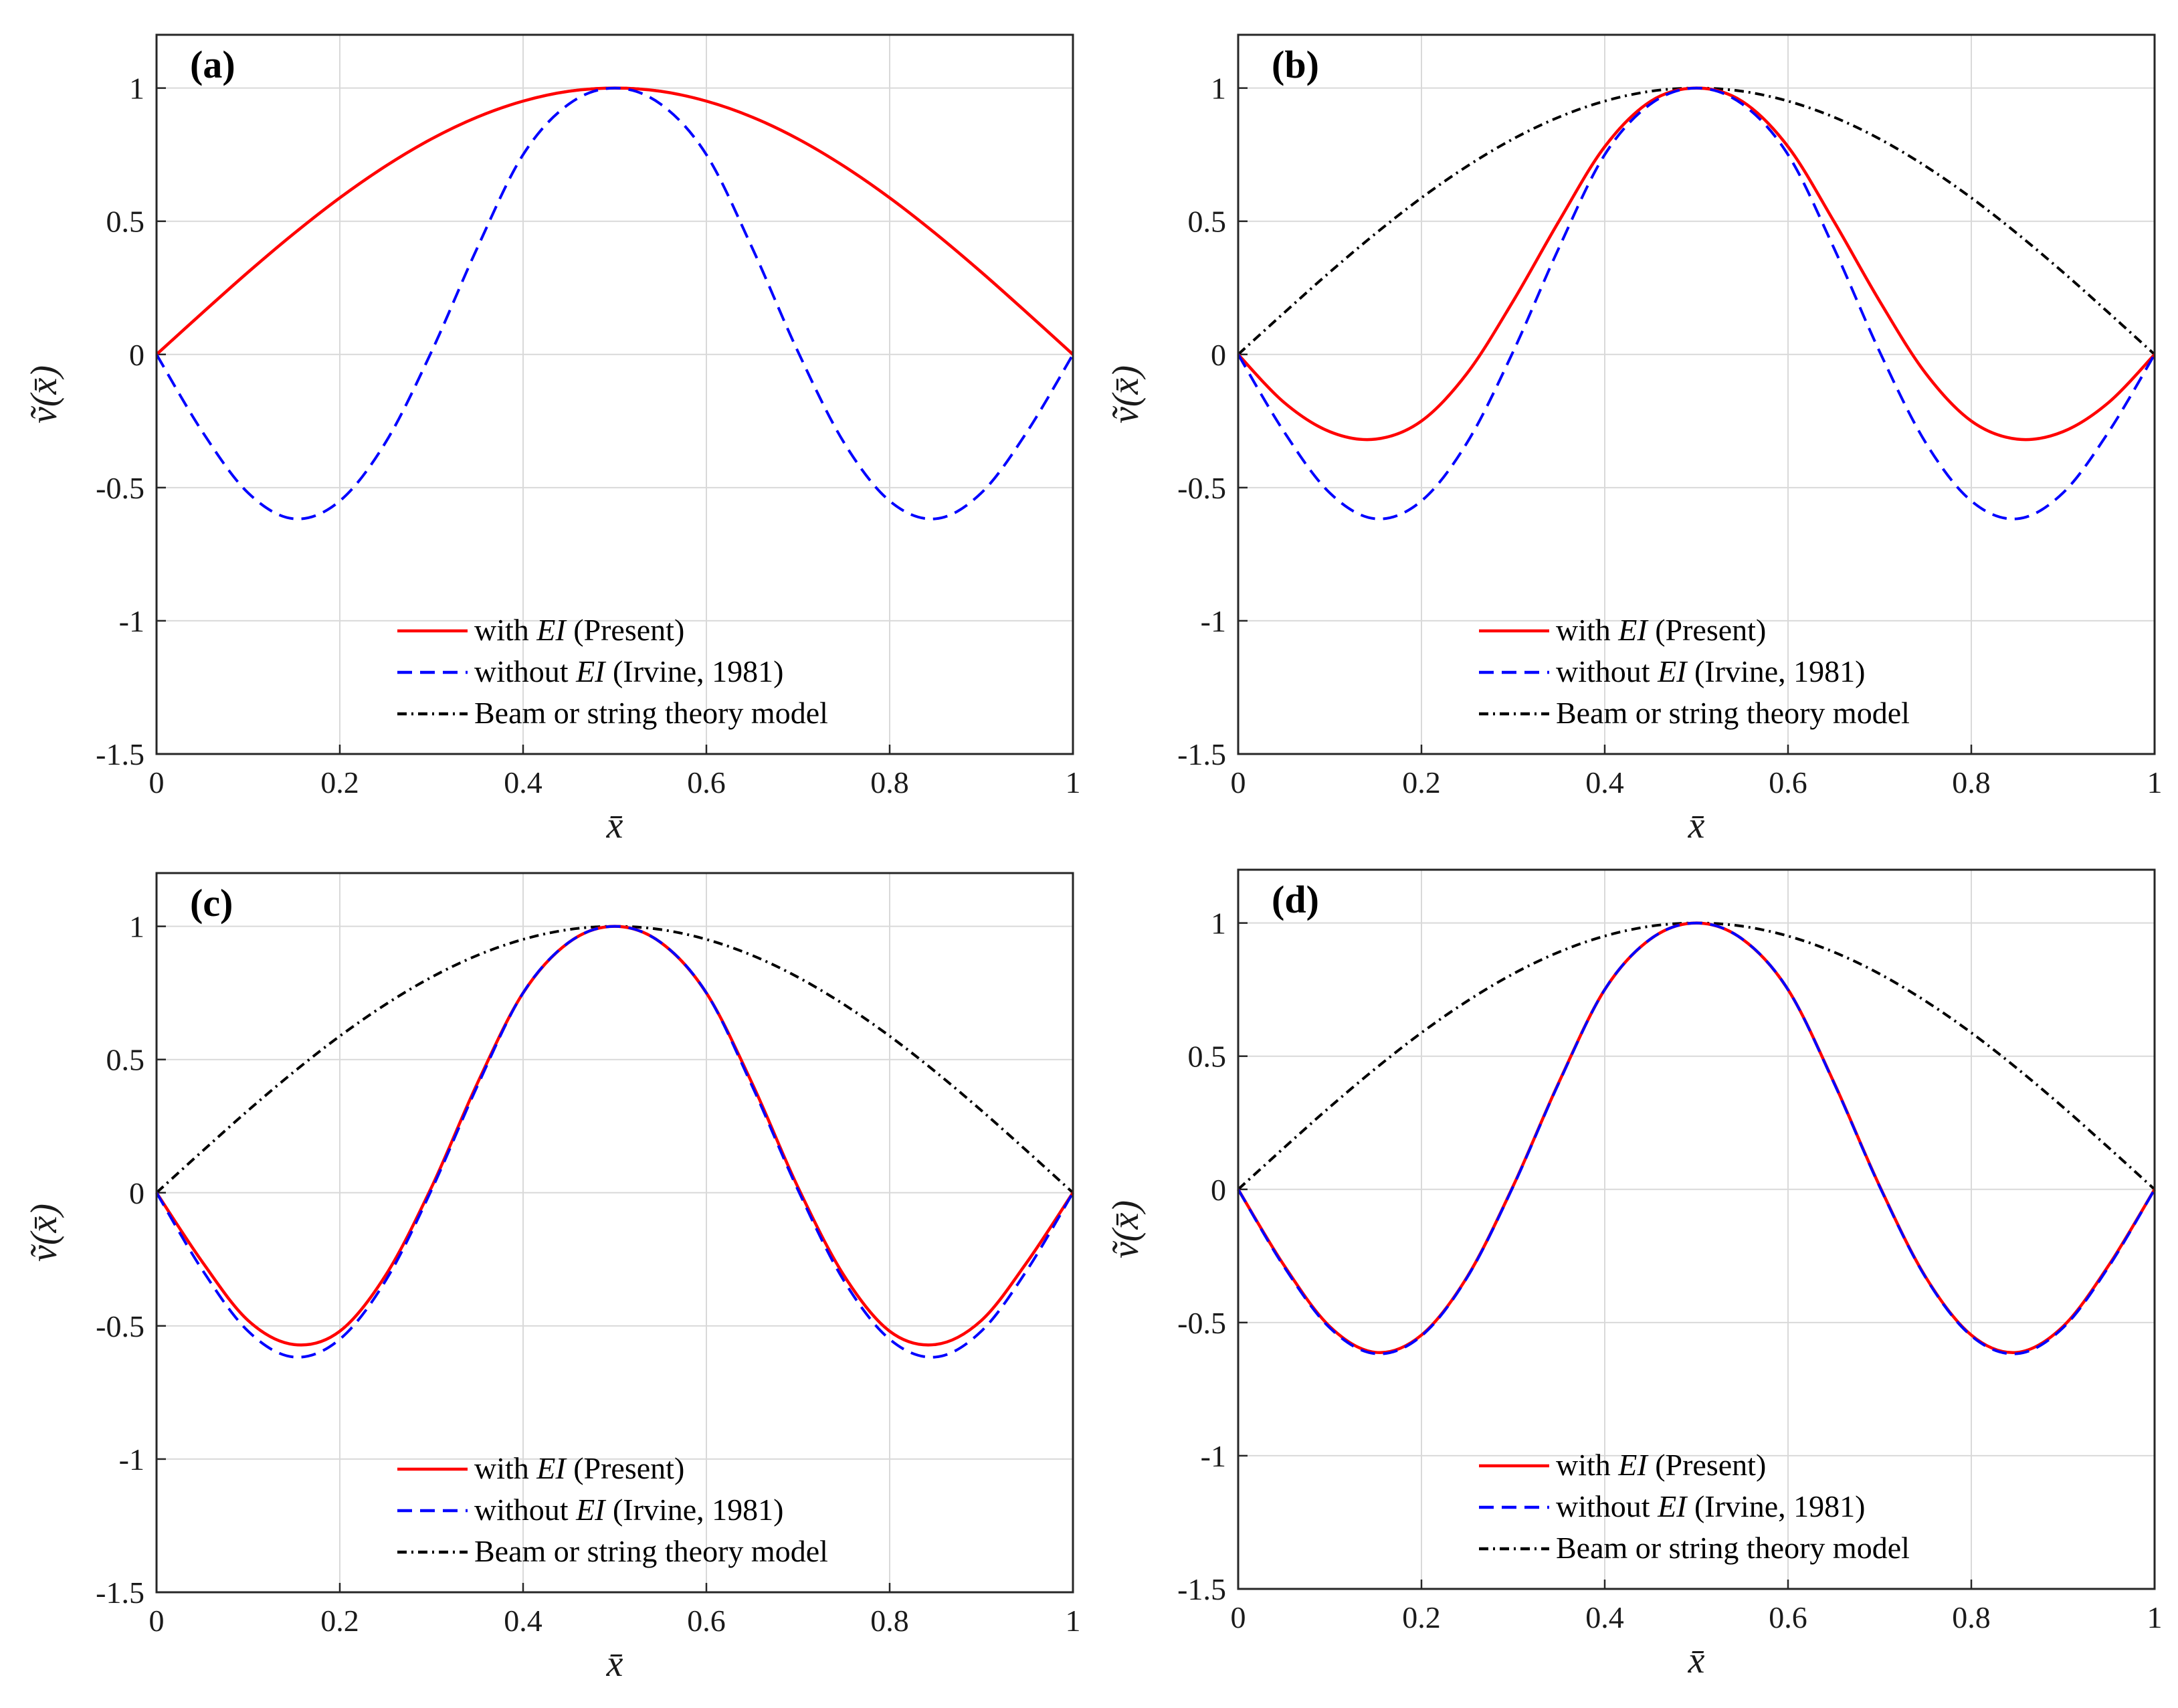 The height and width of the screenshot is (1708, 2178). Describe the element at coordinates (1296, 899) in the screenshot. I see `panel-label: (d)` at that location.